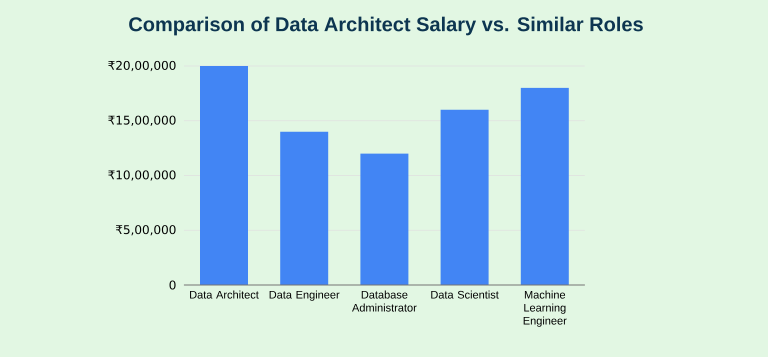 The width and height of the screenshot is (768, 357). I want to click on y-tick-label: 0, so click(173, 285).